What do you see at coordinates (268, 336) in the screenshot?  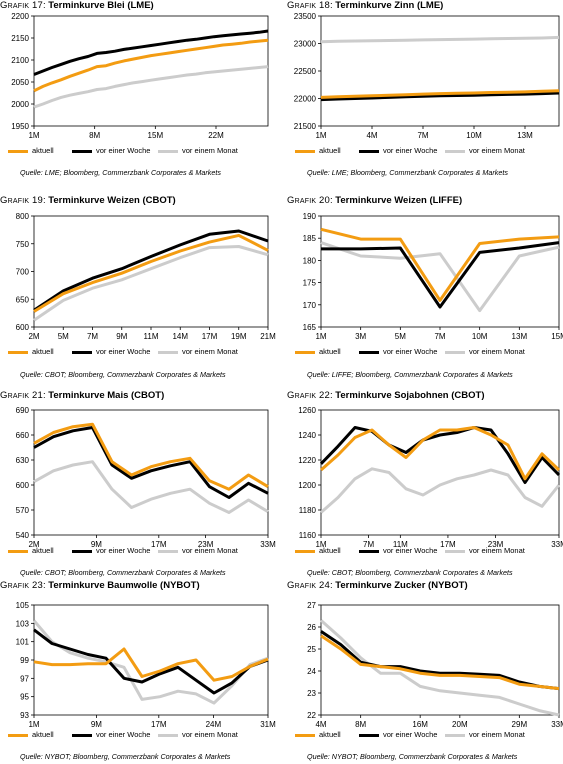 I see `x-tick-label: 21M` at bounding box center [268, 336].